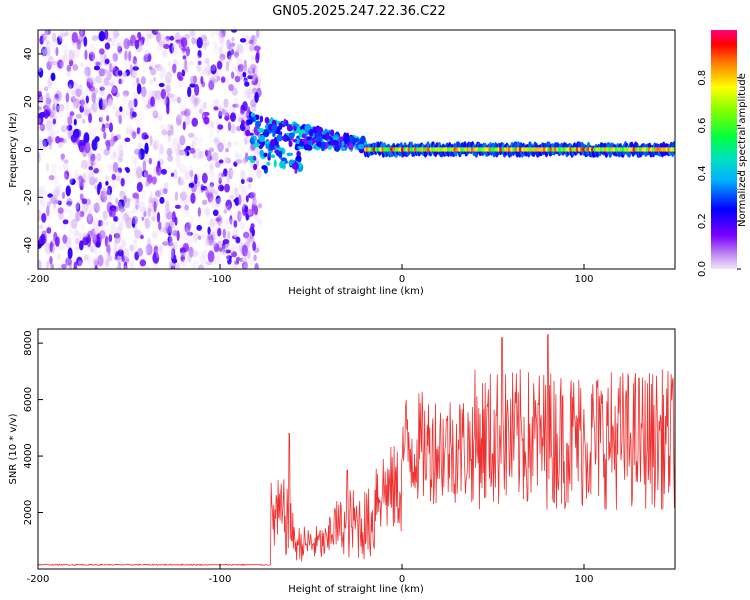 This screenshot has height=600, width=750. Describe the element at coordinates (583, 279) in the screenshot. I see `spectrogram-x-tick-label: 100` at that location.